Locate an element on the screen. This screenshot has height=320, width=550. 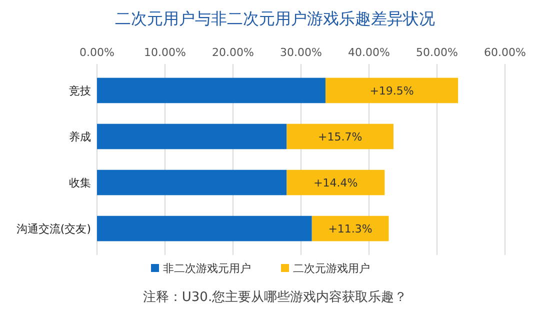
data-label: +15.7% is located at coordinates (340, 137).